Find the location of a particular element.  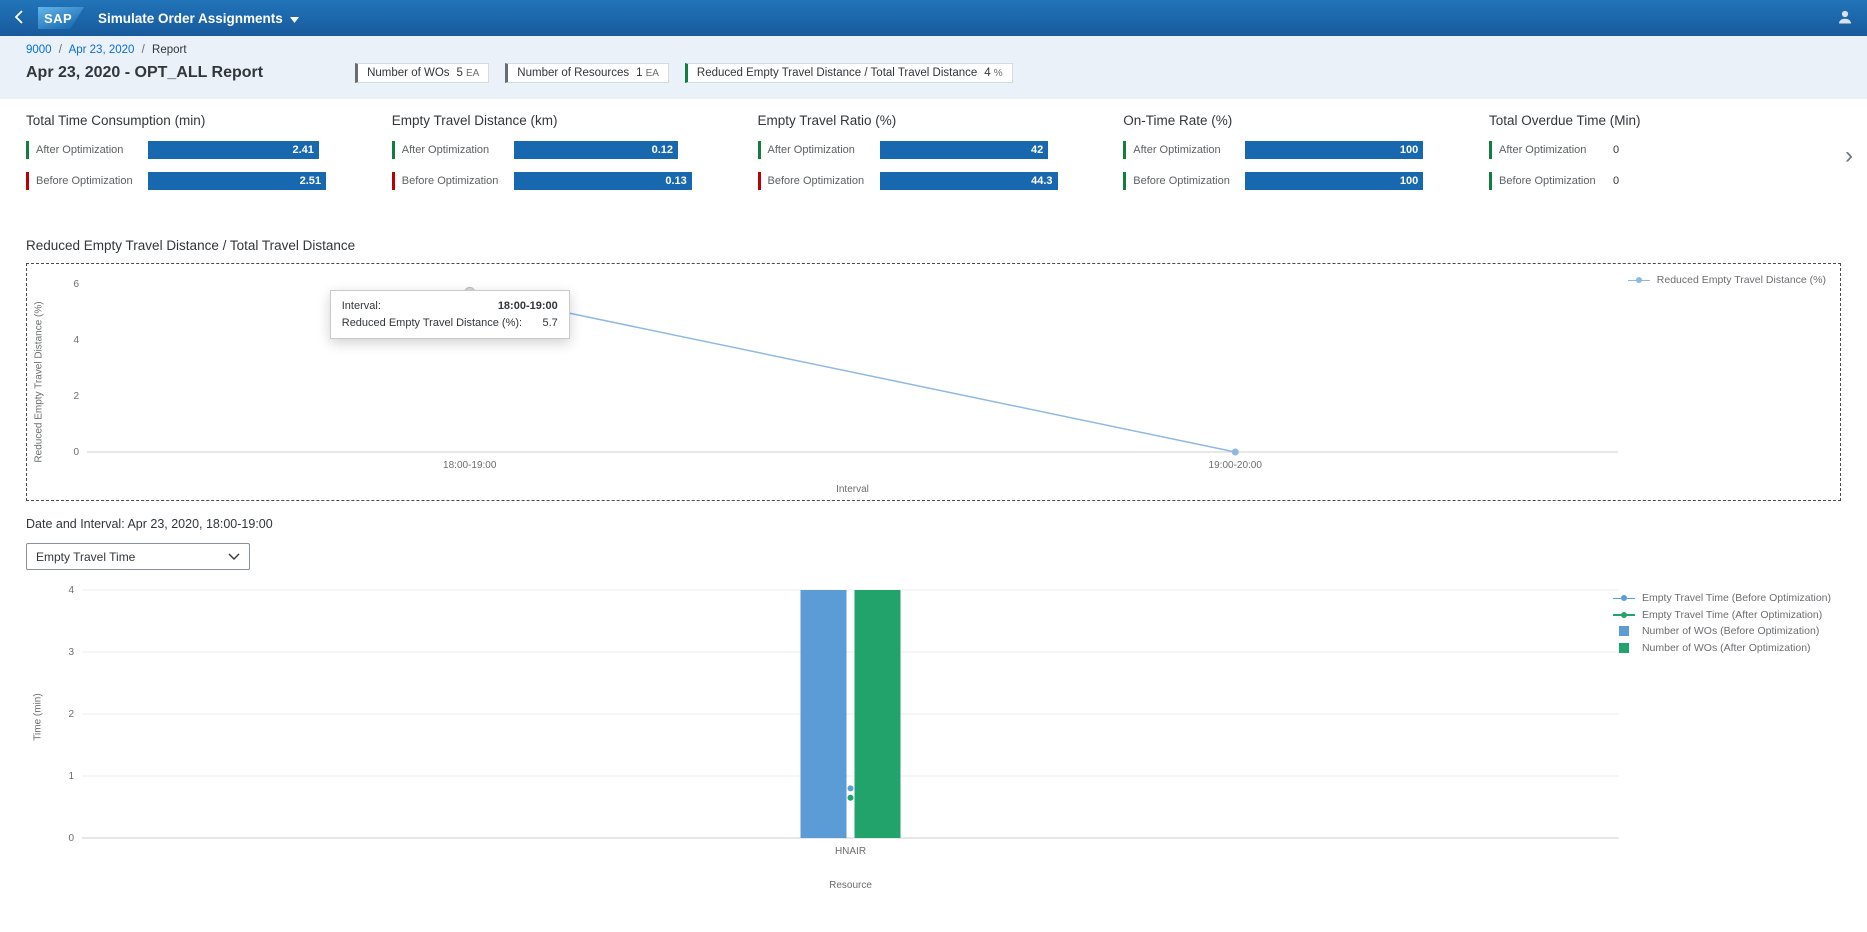

legend-item: Empty Travel Time (Before Optimization) is located at coordinates (1721, 598).